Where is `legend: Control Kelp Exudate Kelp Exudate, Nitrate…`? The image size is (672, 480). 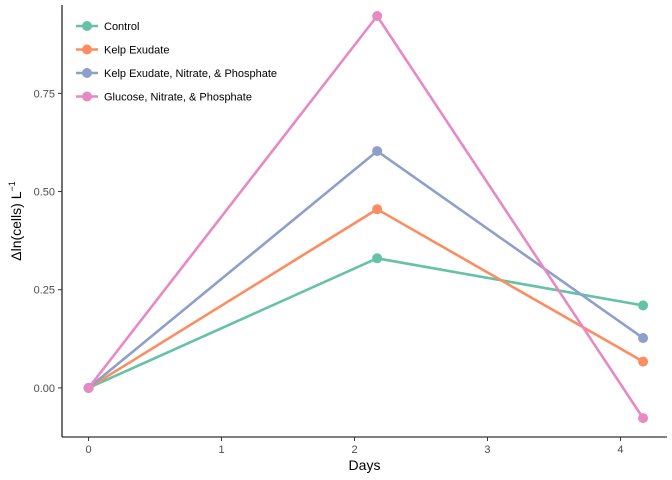 legend: Control Kelp Exudate Kelp Exudate, Nitrate… is located at coordinates (176, 62).